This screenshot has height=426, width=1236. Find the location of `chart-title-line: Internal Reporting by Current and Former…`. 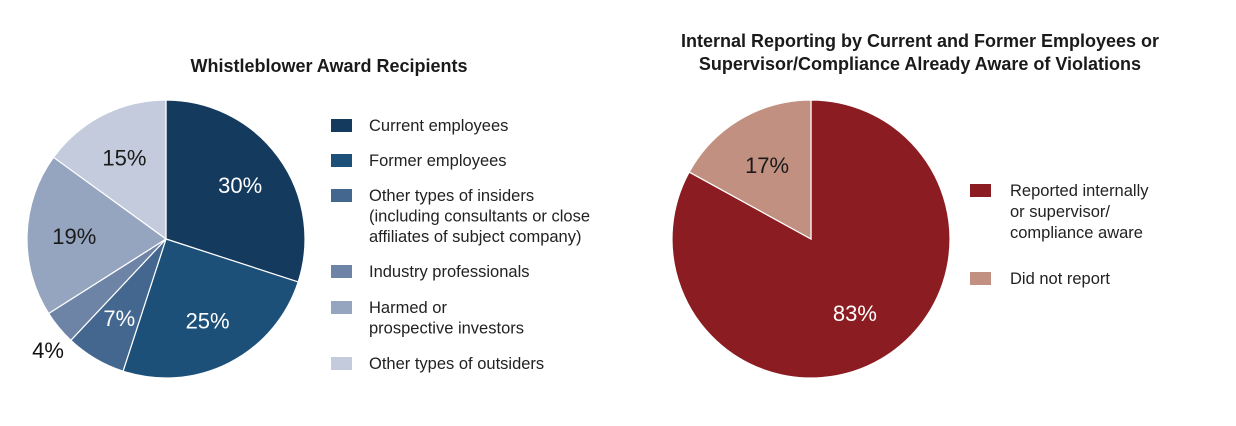

chart-title-line: Internal Reporting by Current and Former… is located at coordinates (920, 41).